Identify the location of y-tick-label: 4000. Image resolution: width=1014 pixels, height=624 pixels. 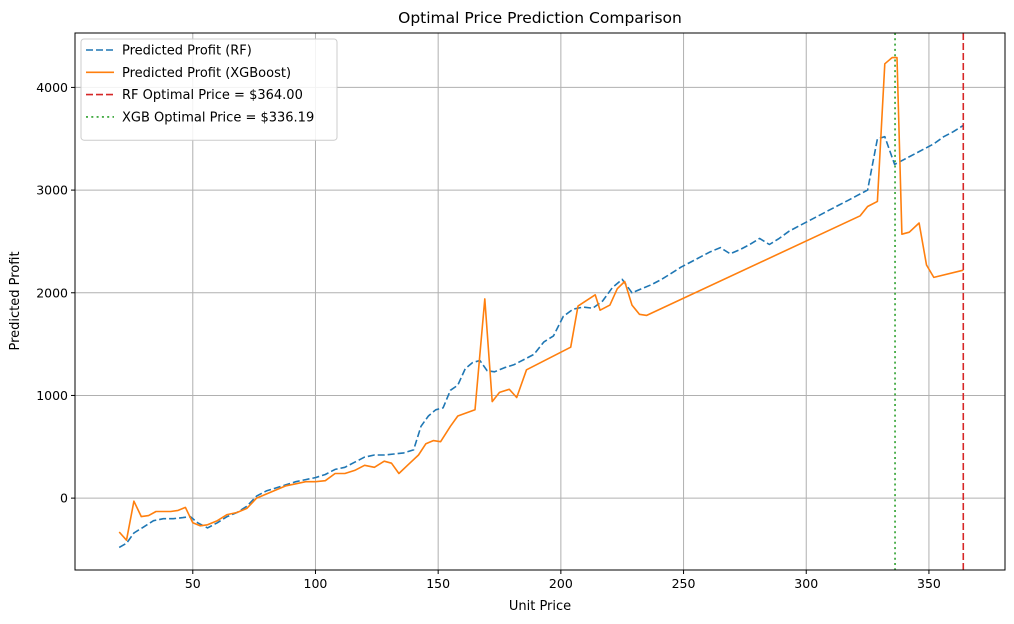
(52, 87).